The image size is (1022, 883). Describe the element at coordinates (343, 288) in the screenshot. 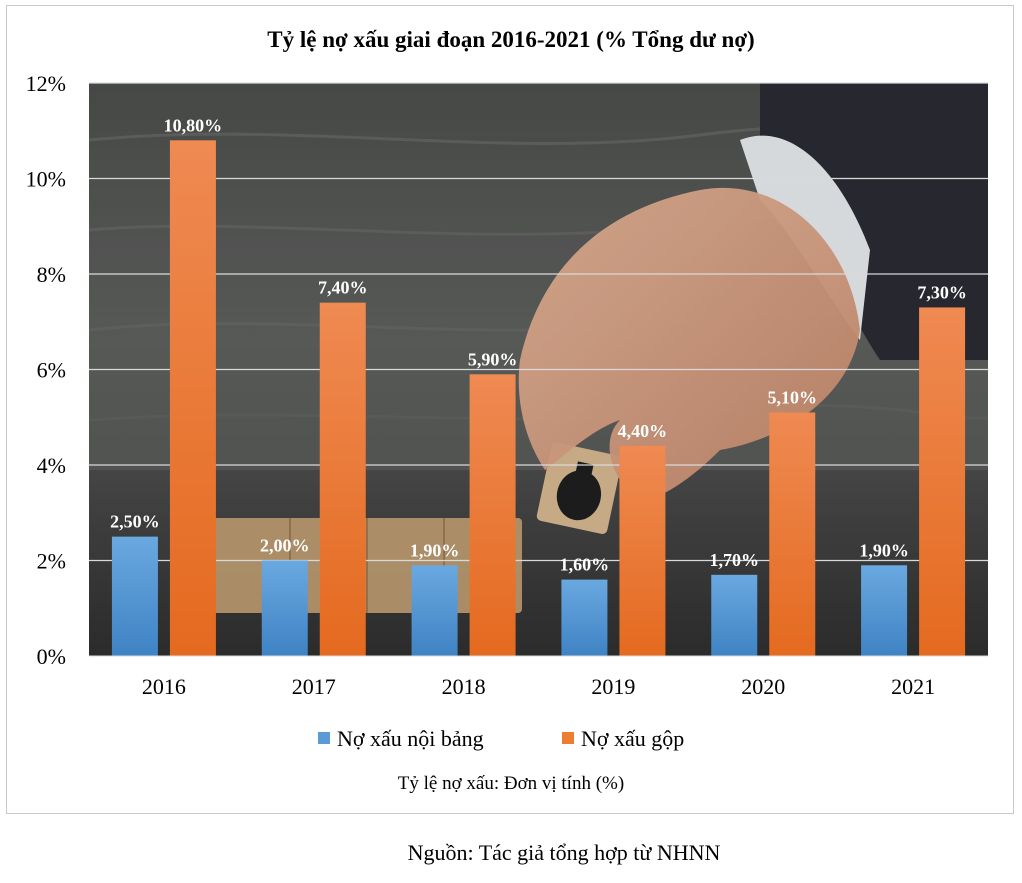

I see `data-label-gop-2017: 7,40%` at that location.